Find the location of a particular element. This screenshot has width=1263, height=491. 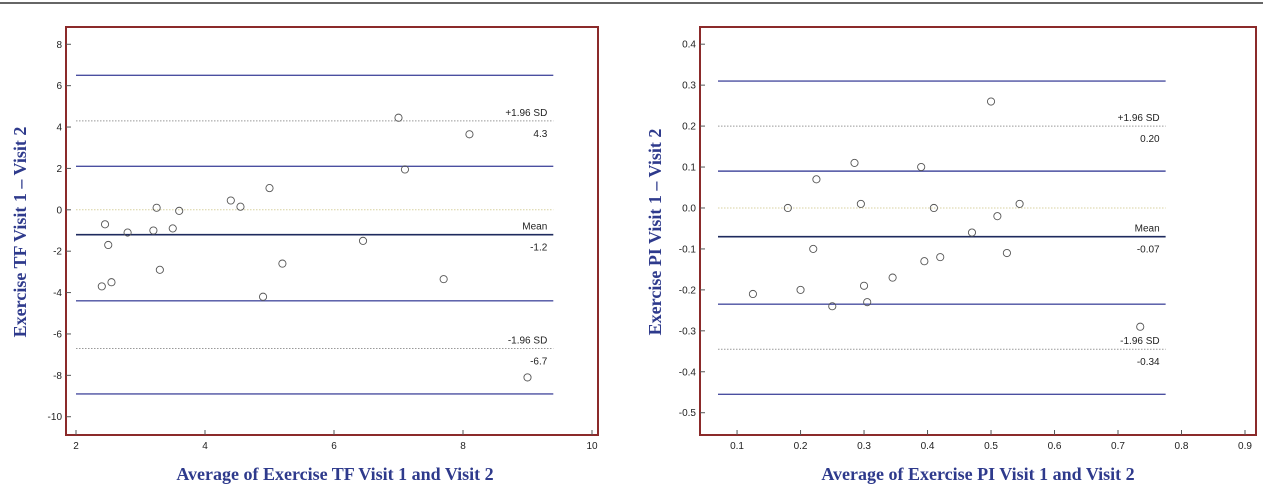

x-tick-label: 10 is located at coordinates (592, 446).